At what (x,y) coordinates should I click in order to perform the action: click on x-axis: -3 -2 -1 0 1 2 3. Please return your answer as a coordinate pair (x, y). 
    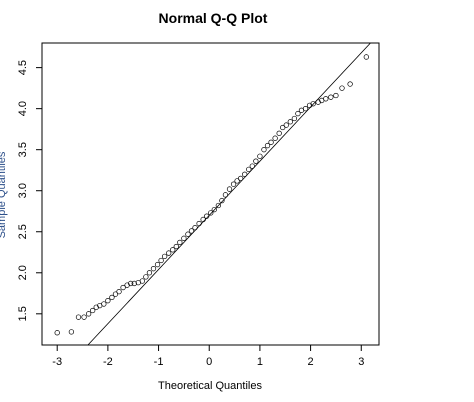
    Looking at the image, I should click on (208, 356).